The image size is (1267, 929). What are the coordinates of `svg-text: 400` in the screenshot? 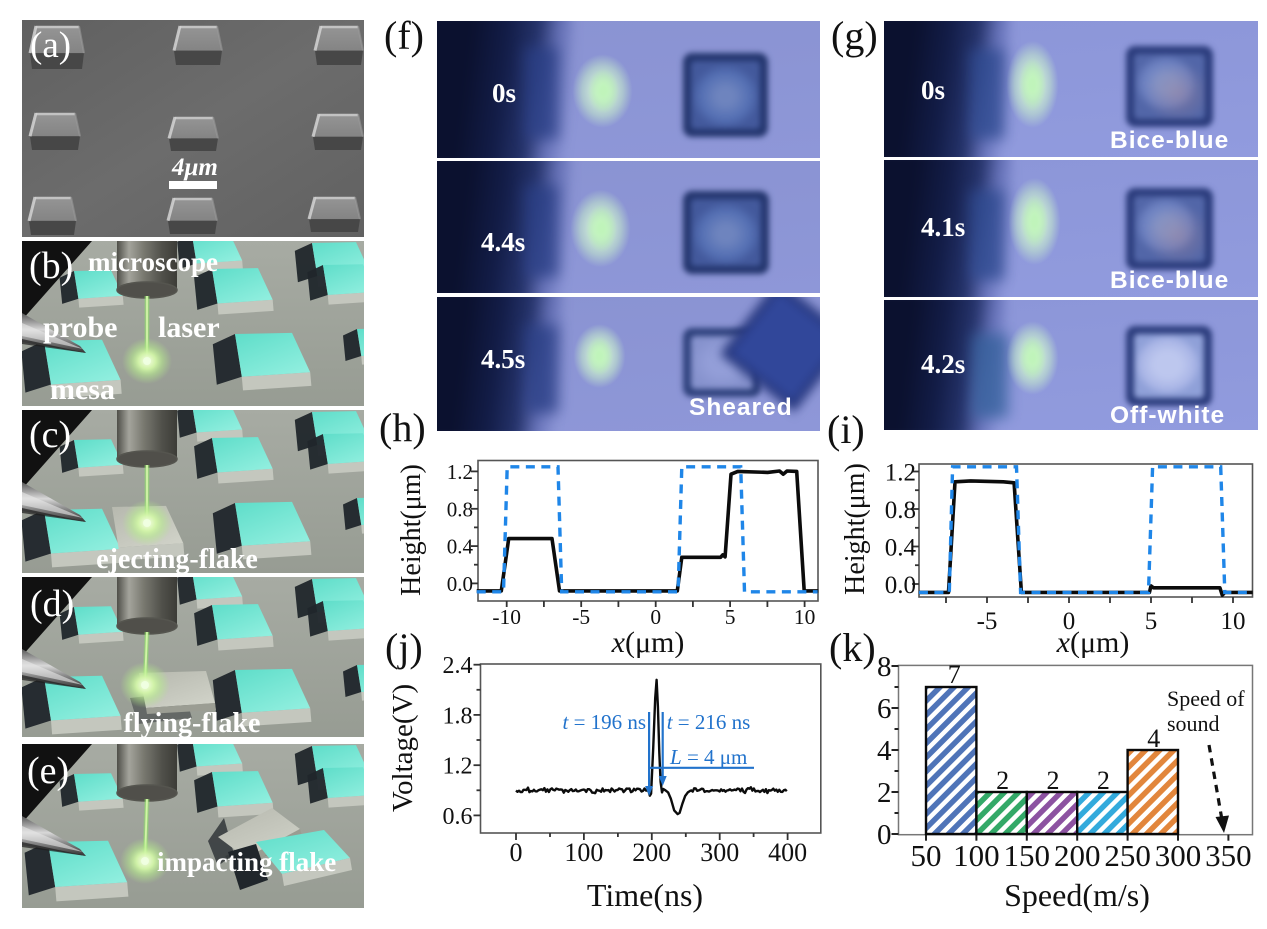 It's located at (787, 852).